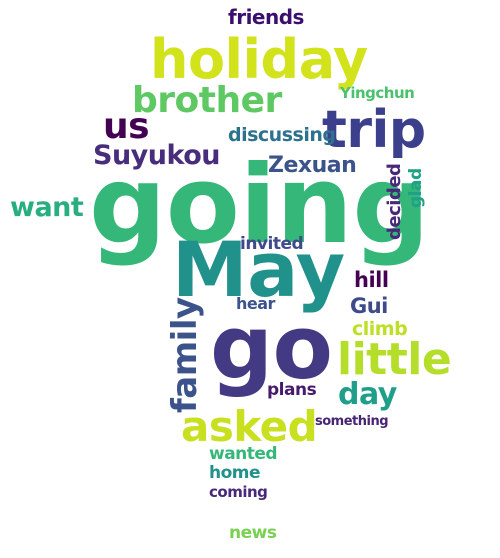 The image size is (500, 558). Describe the element at coordinates (243, 454) in the screenshot. I see `word-wanted: wanted` at that location.